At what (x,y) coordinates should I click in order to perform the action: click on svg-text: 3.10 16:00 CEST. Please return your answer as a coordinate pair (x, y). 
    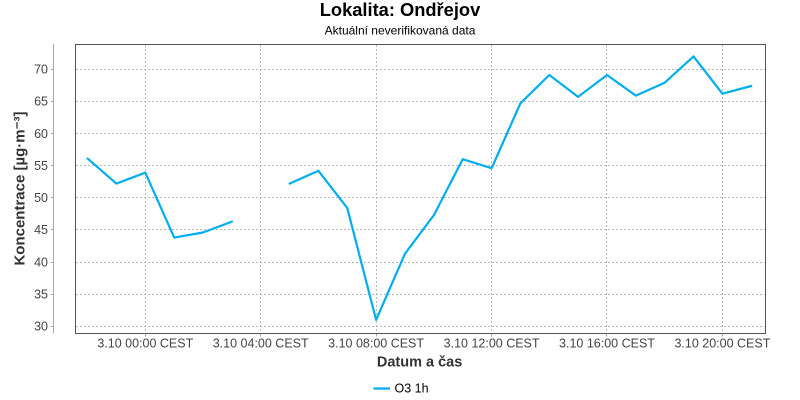
    Looking at the image, I should click on (607, 344).